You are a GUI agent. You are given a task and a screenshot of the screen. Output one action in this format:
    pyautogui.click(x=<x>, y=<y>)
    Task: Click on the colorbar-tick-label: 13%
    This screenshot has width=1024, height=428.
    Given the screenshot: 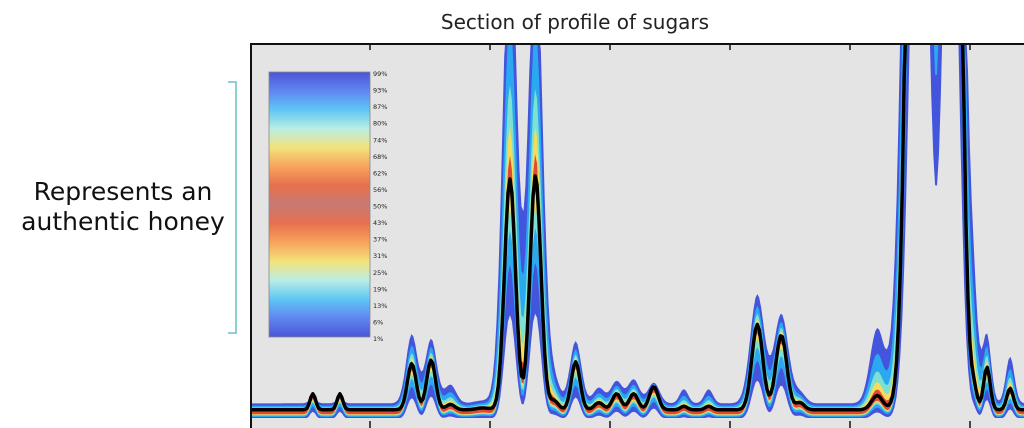 What is the action you would take?
    pyautogui.click(x=380, y=306)
    